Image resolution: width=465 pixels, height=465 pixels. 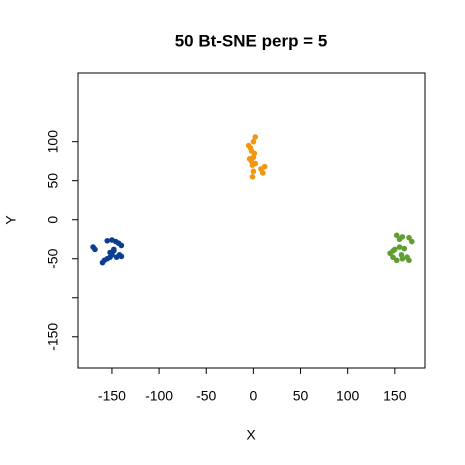 What do you see at coordinates (395, 396) in the screenshot?
I see `x-tick-label: 150` at bounding box center [395, 396].